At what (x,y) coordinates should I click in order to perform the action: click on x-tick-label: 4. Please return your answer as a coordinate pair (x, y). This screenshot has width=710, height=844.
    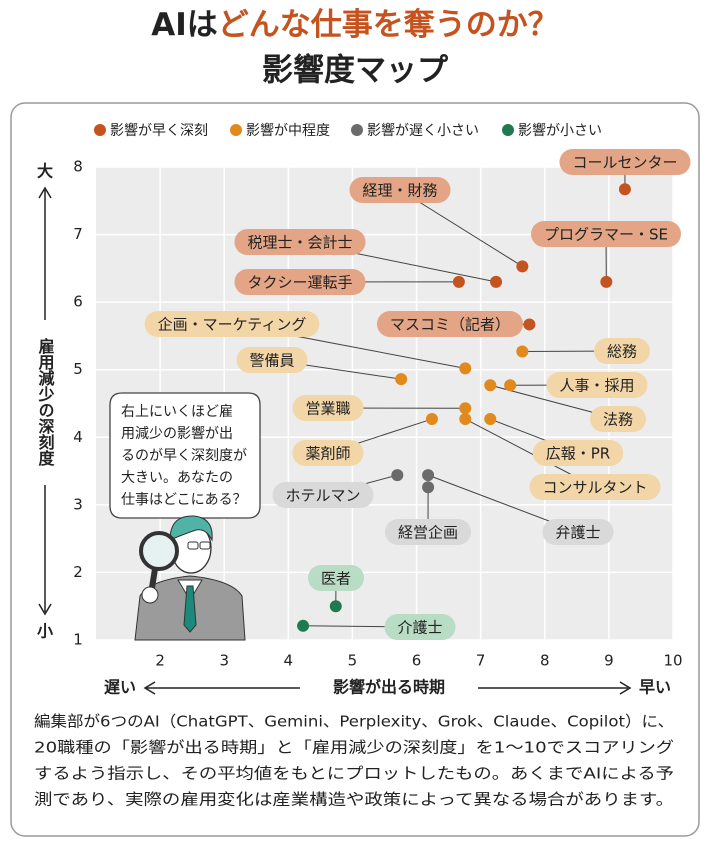
    Looking at the image, I should click on (289, 661).